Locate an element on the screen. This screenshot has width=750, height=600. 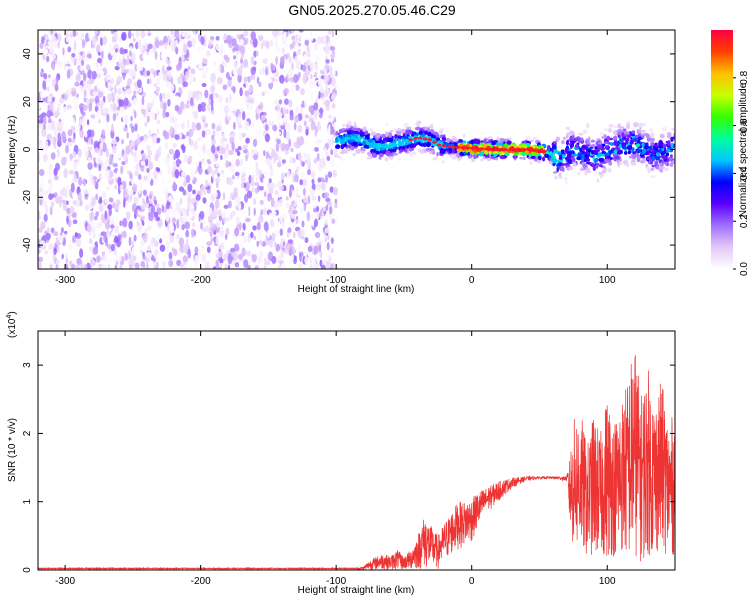
snr-y-label: SNR (10 * v/v) is located at coordinates (12, 450).